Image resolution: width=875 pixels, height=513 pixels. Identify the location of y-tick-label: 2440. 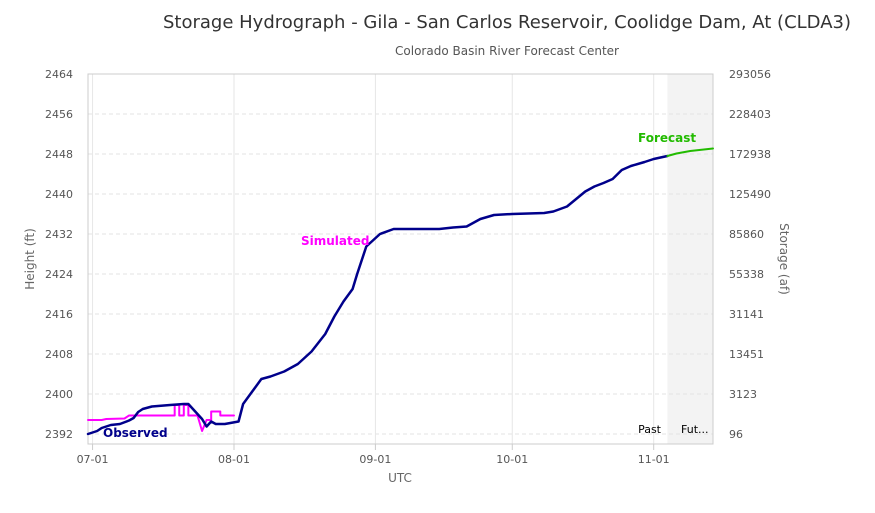
(59, 194).